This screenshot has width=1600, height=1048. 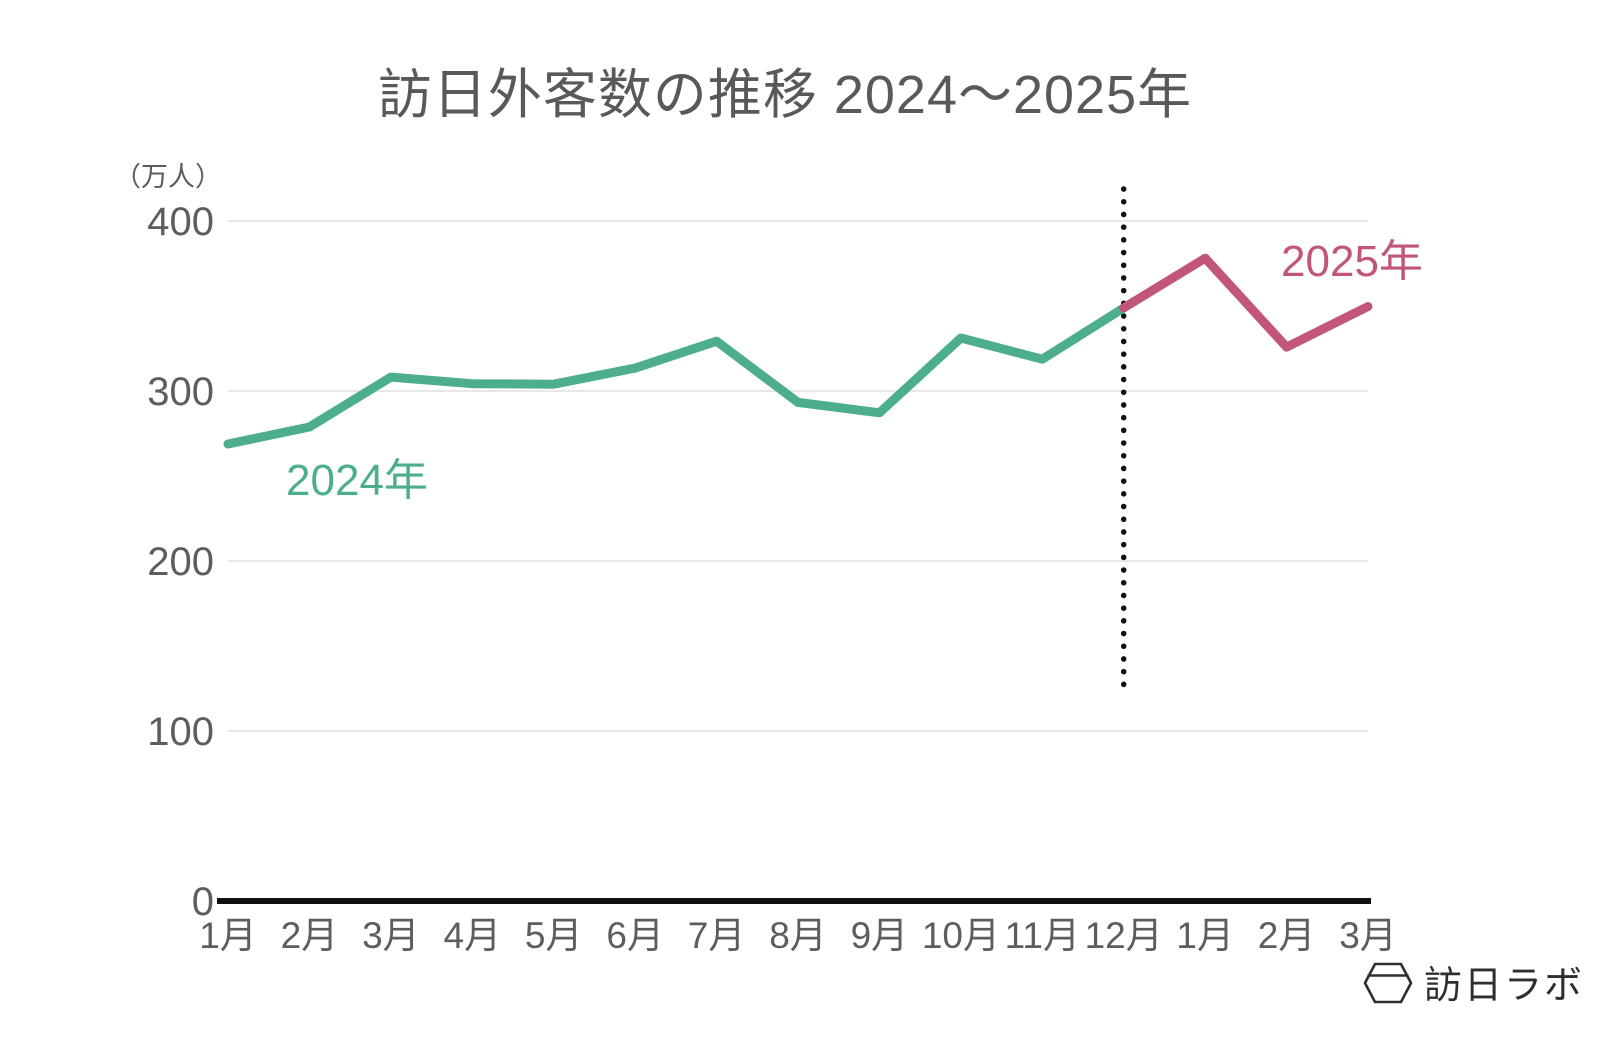 I want to click on chart-title: 訪日外客数の推移 2024〜2025年, so click(x=785, y=95).